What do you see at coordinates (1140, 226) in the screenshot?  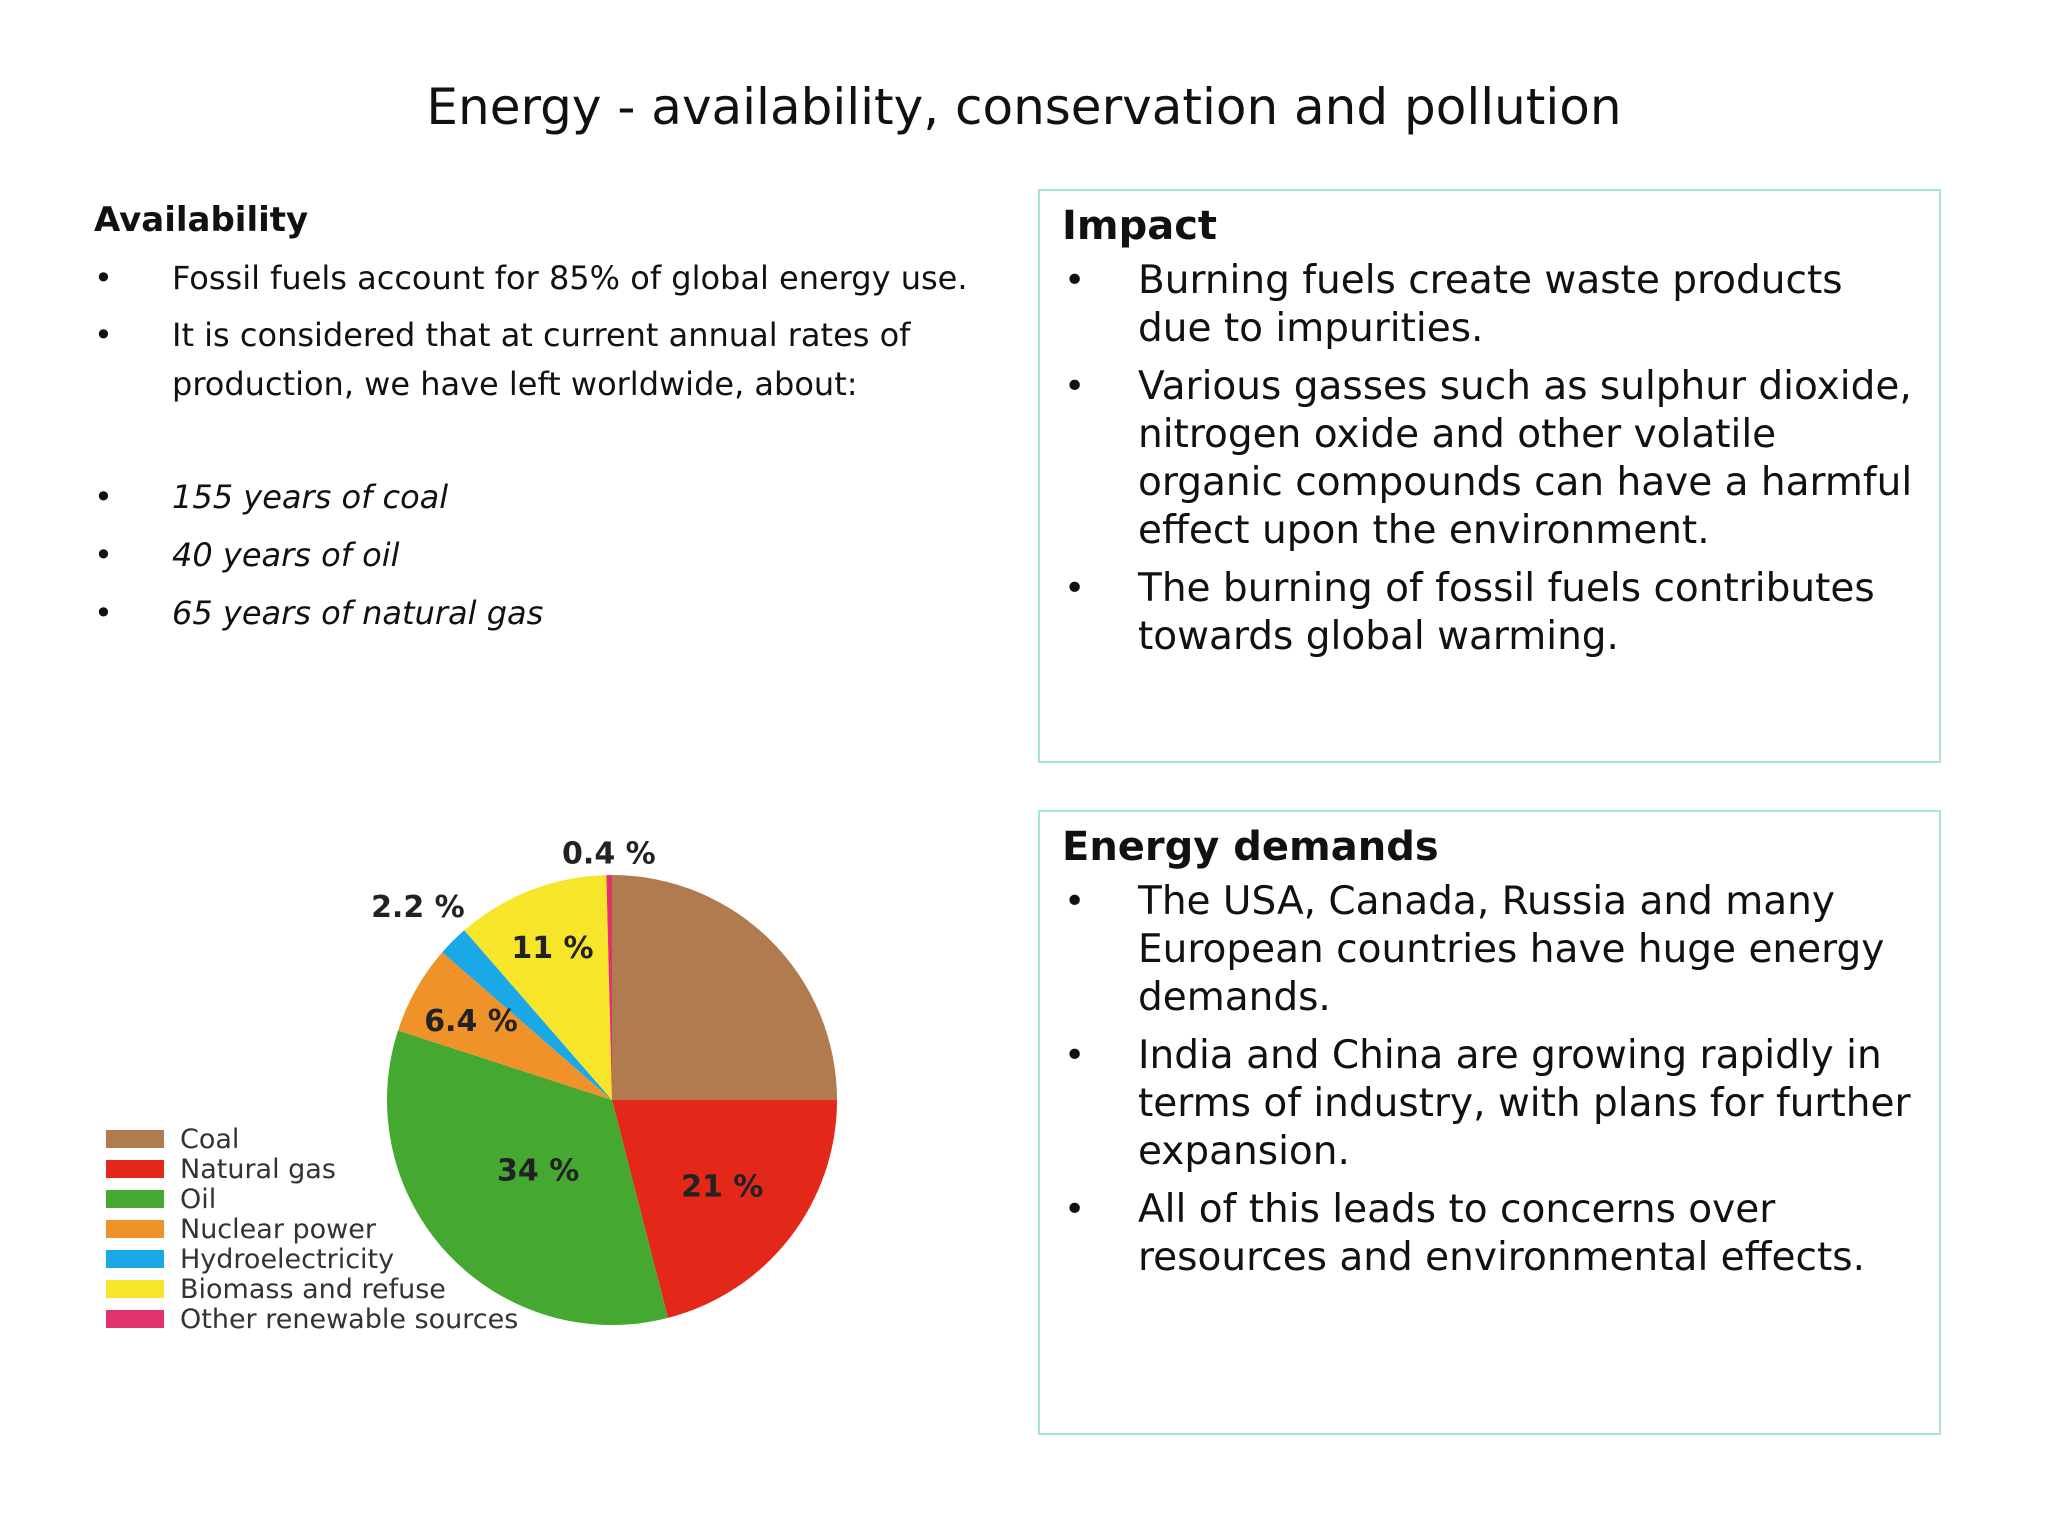 I see `impact-heading: Impact` at bounding box center [1140, 226].